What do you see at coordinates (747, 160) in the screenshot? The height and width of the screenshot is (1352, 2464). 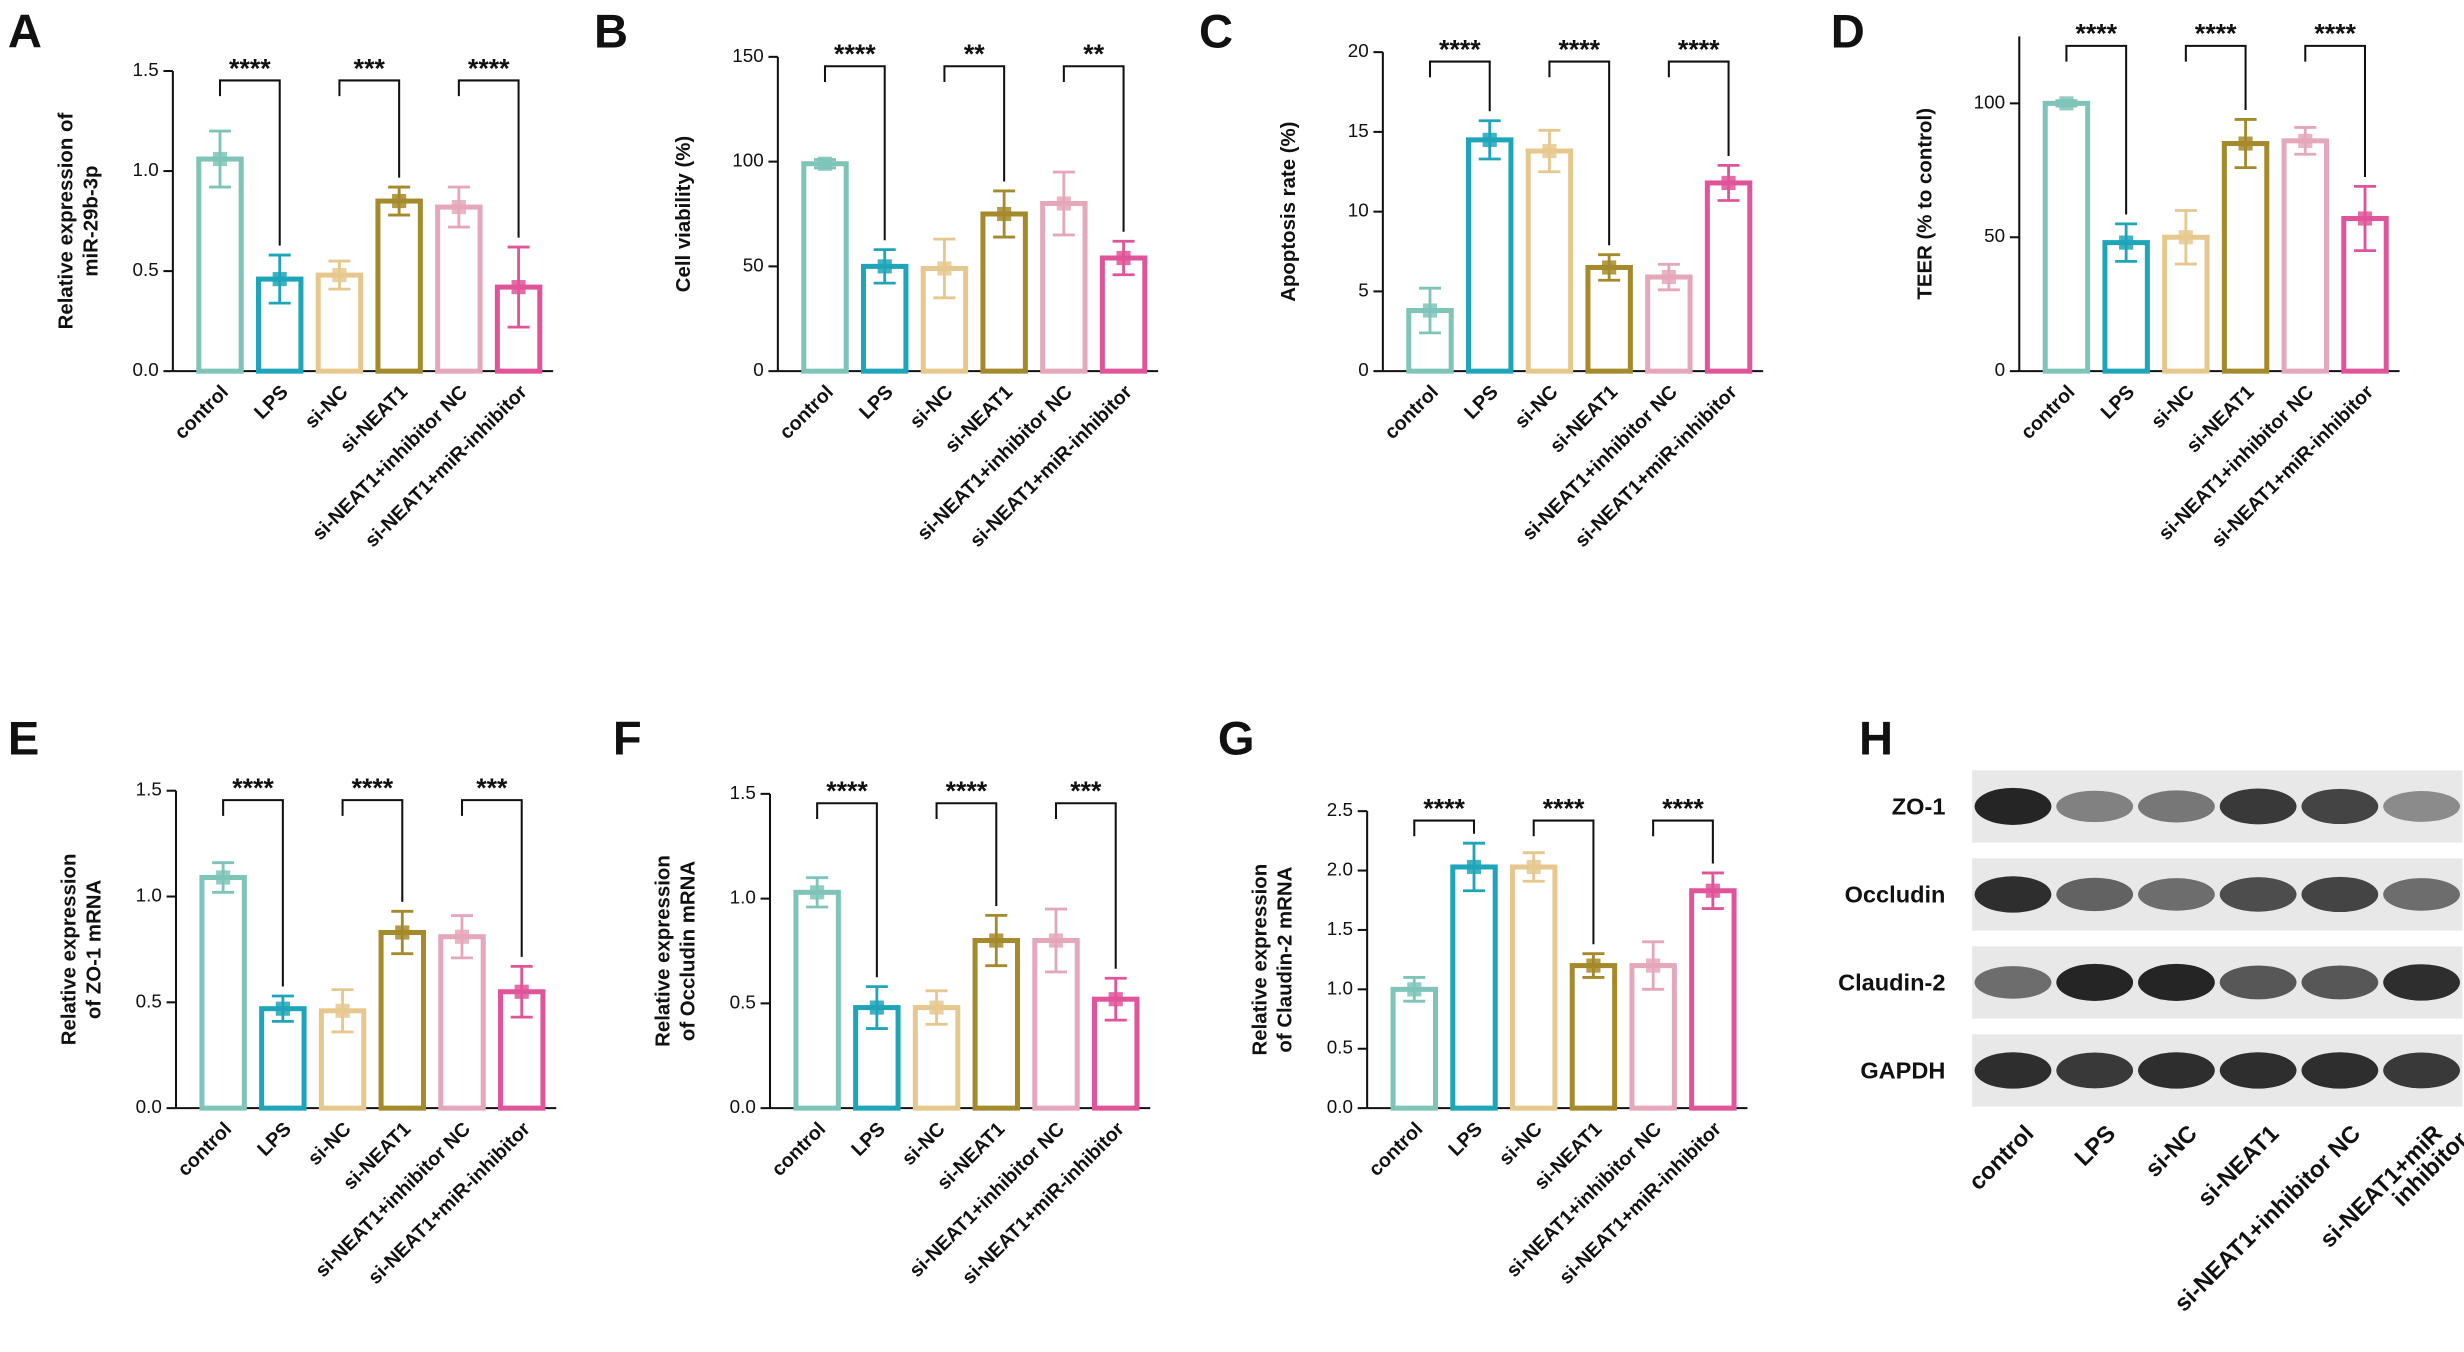 I see `y-tick-label: 100` at bounding box center [747, 160].